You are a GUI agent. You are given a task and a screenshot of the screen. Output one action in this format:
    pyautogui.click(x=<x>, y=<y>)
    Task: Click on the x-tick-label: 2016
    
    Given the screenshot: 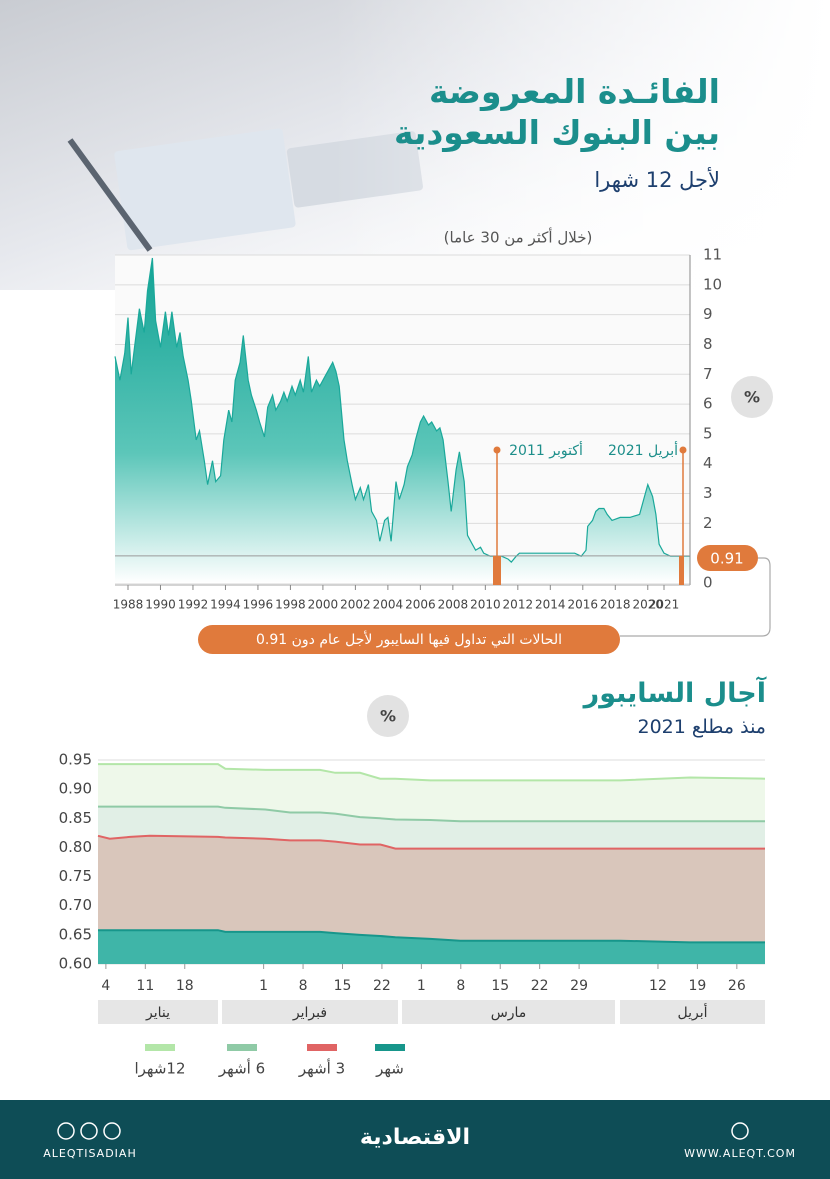 What is the action you would take?
    pyautogui.click(x=583, y=605)
    